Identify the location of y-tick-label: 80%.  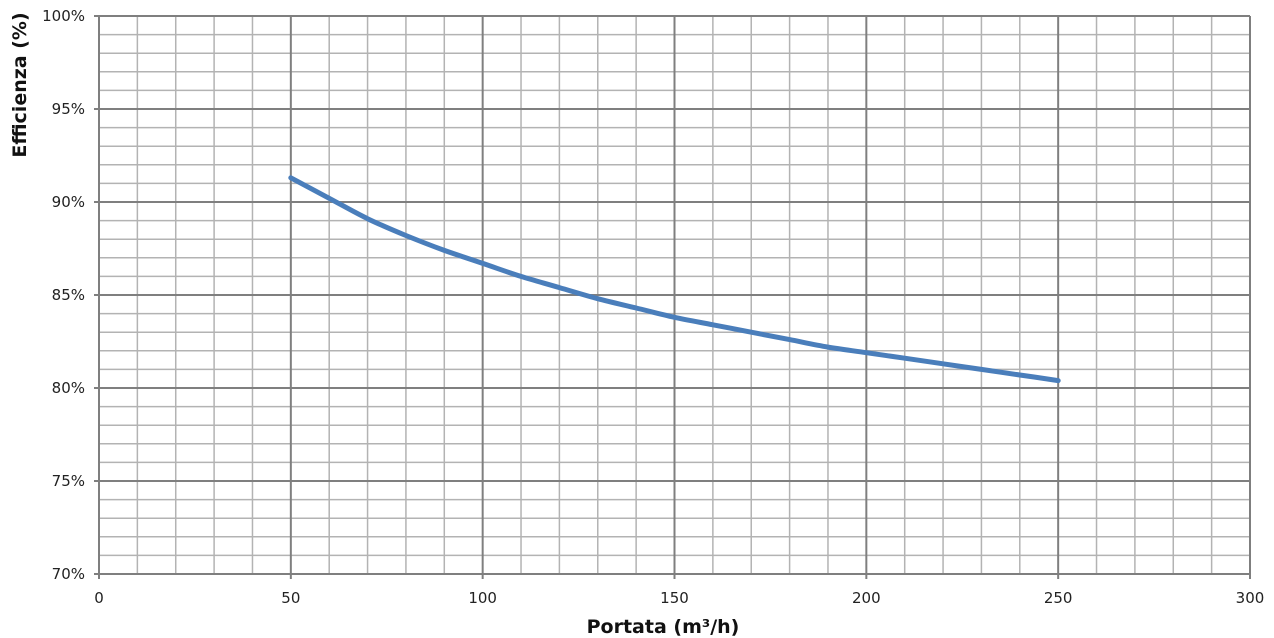
(68, 388).